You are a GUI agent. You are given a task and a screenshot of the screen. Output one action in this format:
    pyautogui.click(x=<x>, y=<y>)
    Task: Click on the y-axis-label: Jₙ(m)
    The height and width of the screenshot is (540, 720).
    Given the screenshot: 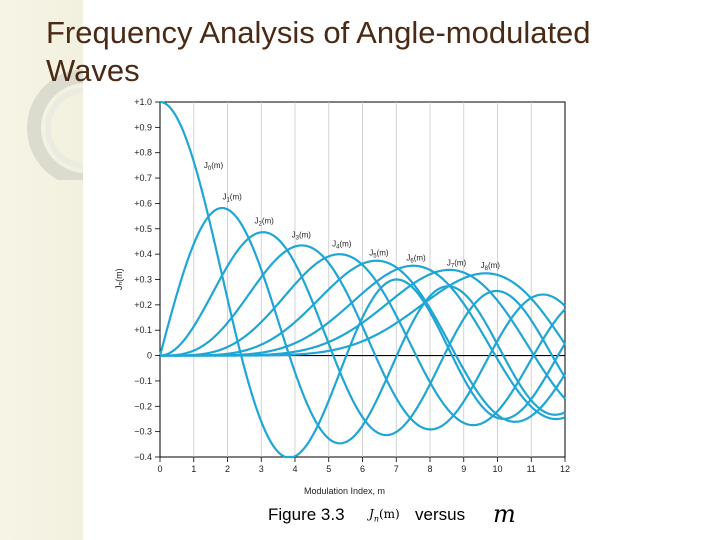 What is the action you would take?
    pyautogui.click(x=119, y=279)
    